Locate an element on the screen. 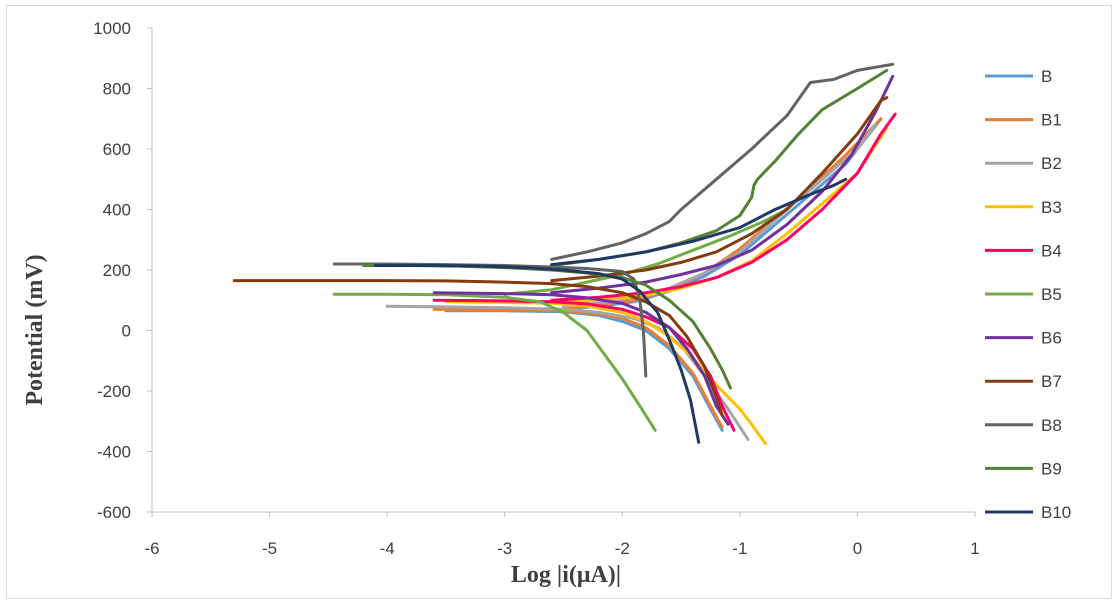  y-tick-label: -600 is located at coordinates (114, 512).